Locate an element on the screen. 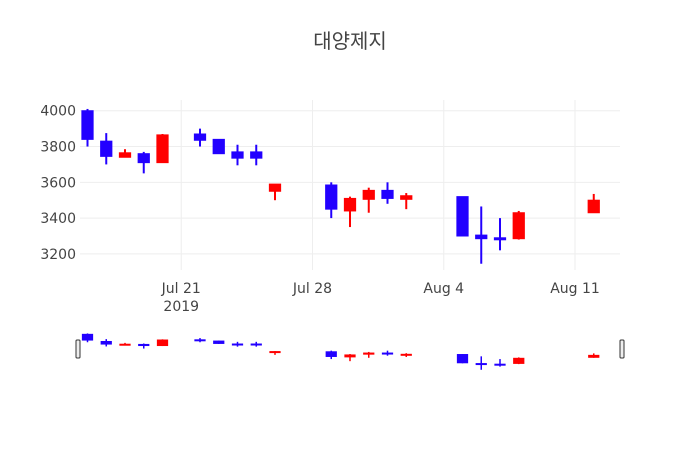 The width and height of the screenshot is (700, 450). y-tick-label: 3200 is located at coordinates (58, 255).